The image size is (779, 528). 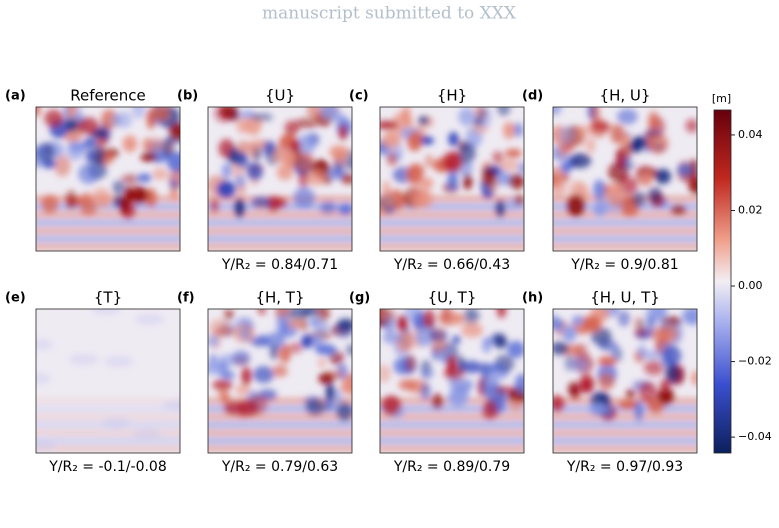 I want to click on panel-caption: Υ/R₂ = 0.9/0.81, so click(x=624, y=265).